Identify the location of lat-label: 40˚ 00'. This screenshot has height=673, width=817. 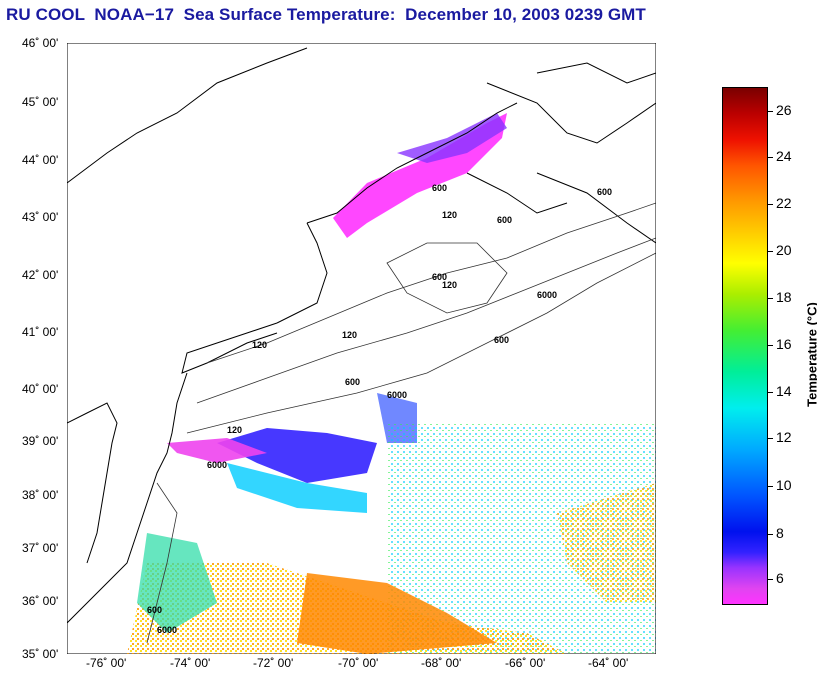
(40, 389).